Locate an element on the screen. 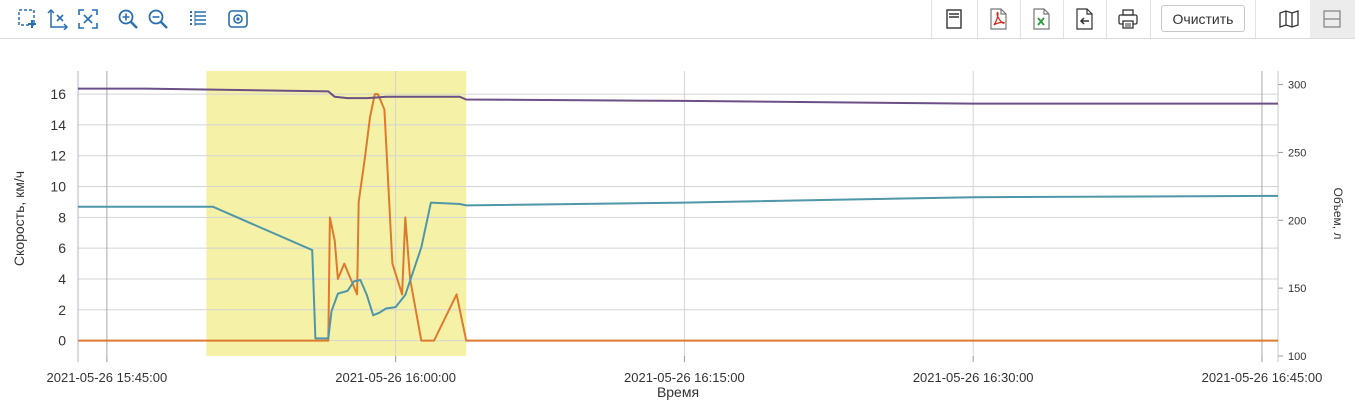 The height and width of the screenshot is (417, 1355). print-icon is located at coordinates (1128, 19).